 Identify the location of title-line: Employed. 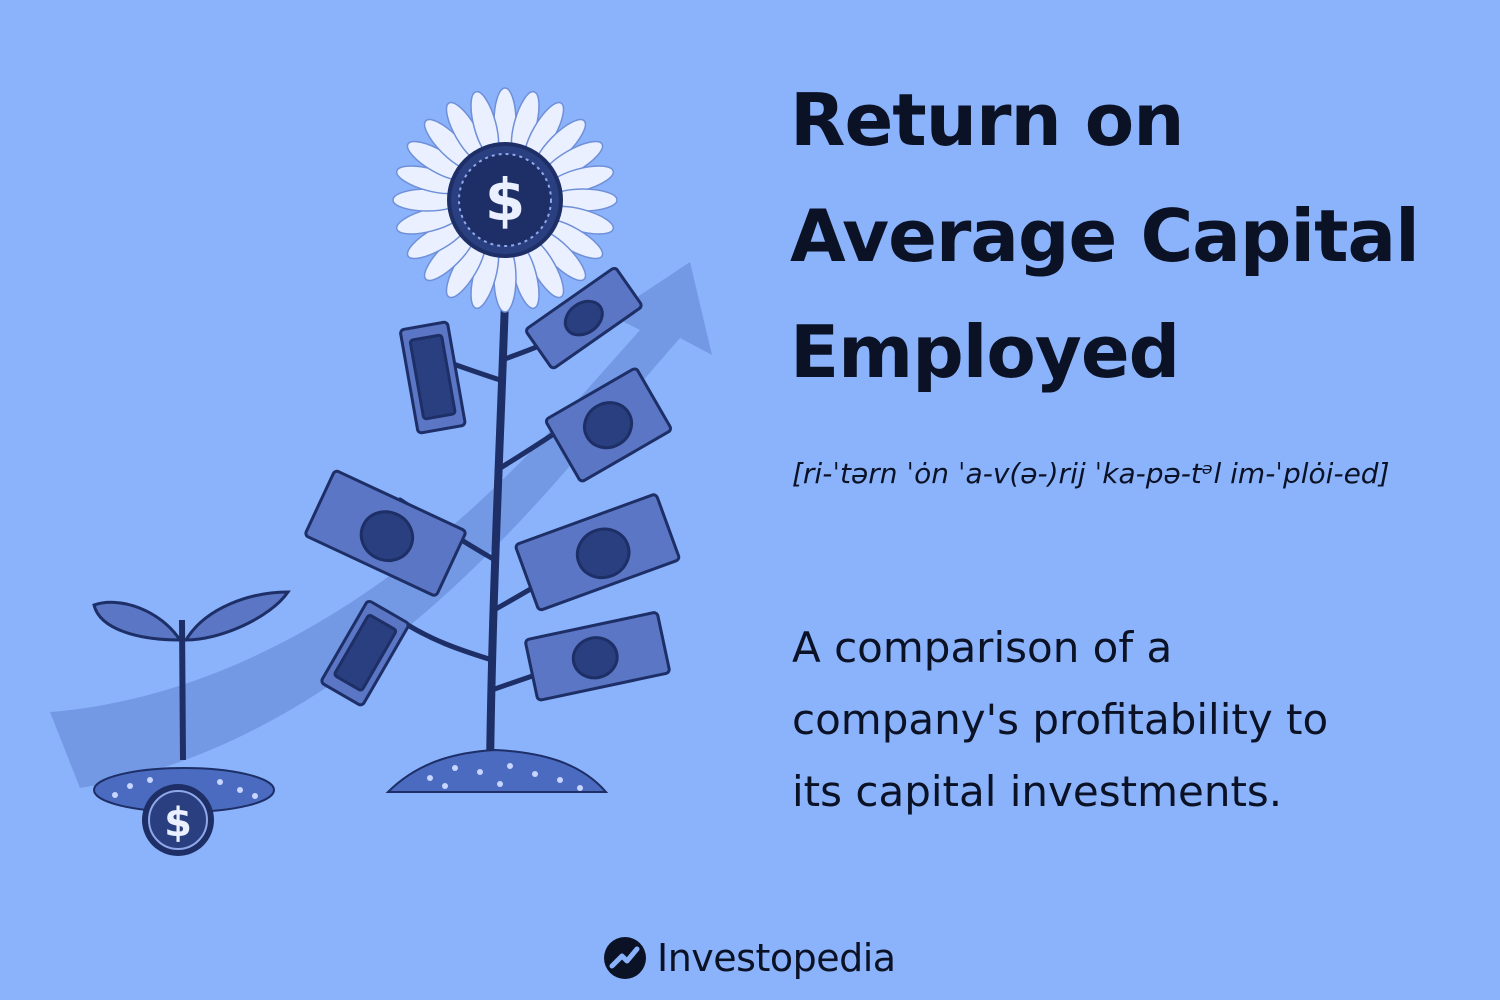
(985, 352).